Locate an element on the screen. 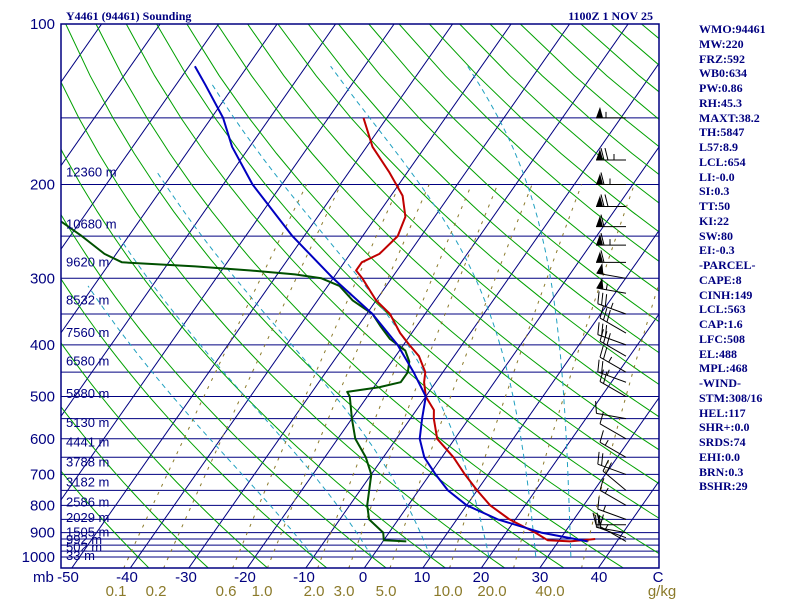 This screenshot has width=800, height=600. stat-item: KI:22 is located at coordinates (714, 220).